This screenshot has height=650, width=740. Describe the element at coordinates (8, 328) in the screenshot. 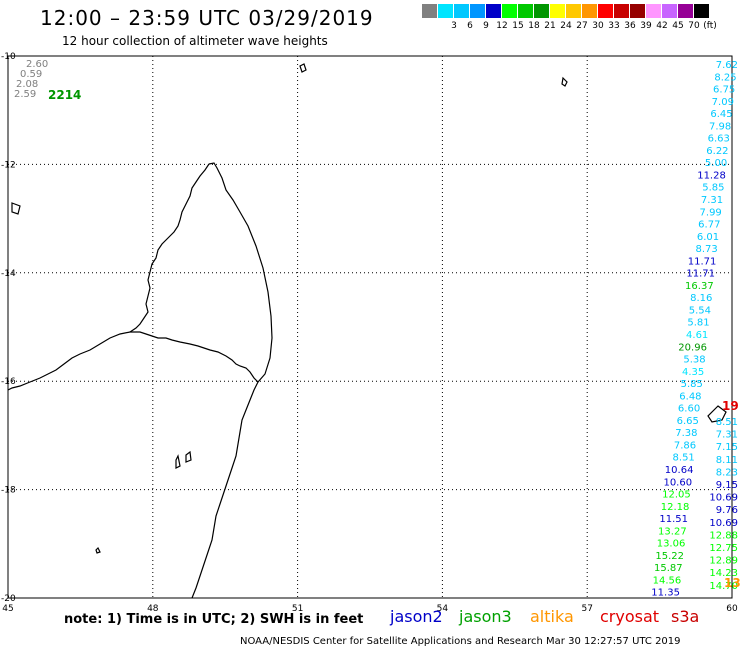

I see `latitude-labels: -10 -12 -14 -16 -18 -20` at that location.